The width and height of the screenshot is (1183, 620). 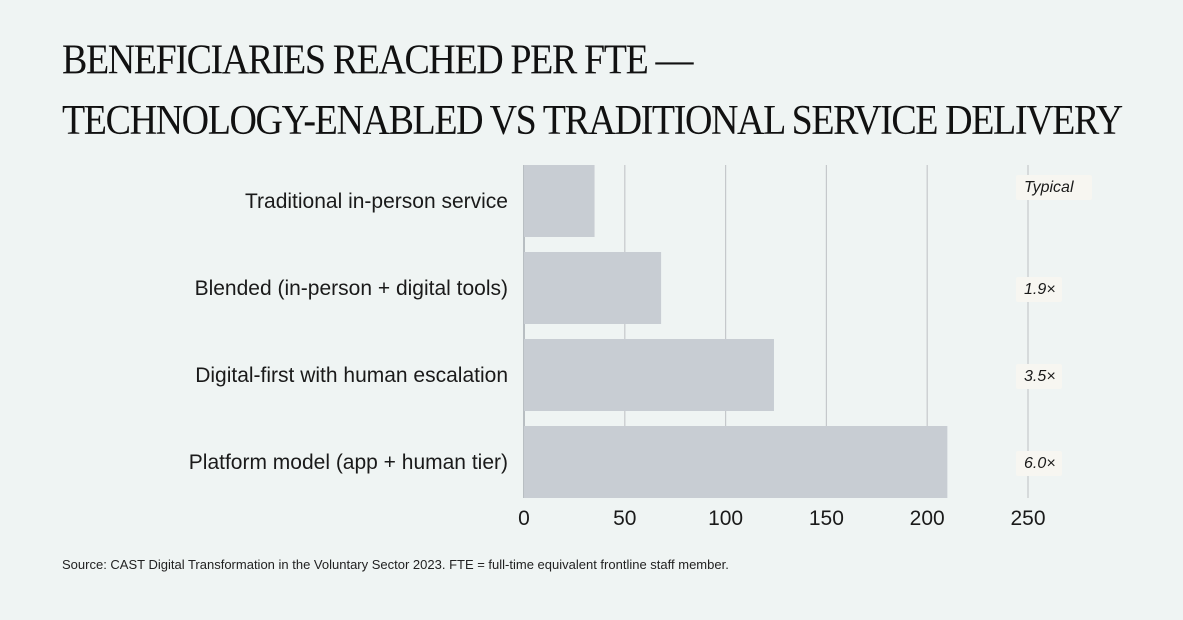 What do you see at coordinates (348, 462) in the screenshot?
I see `category-label: Platform model (app + human tier)` at bounding box center [348, 462].